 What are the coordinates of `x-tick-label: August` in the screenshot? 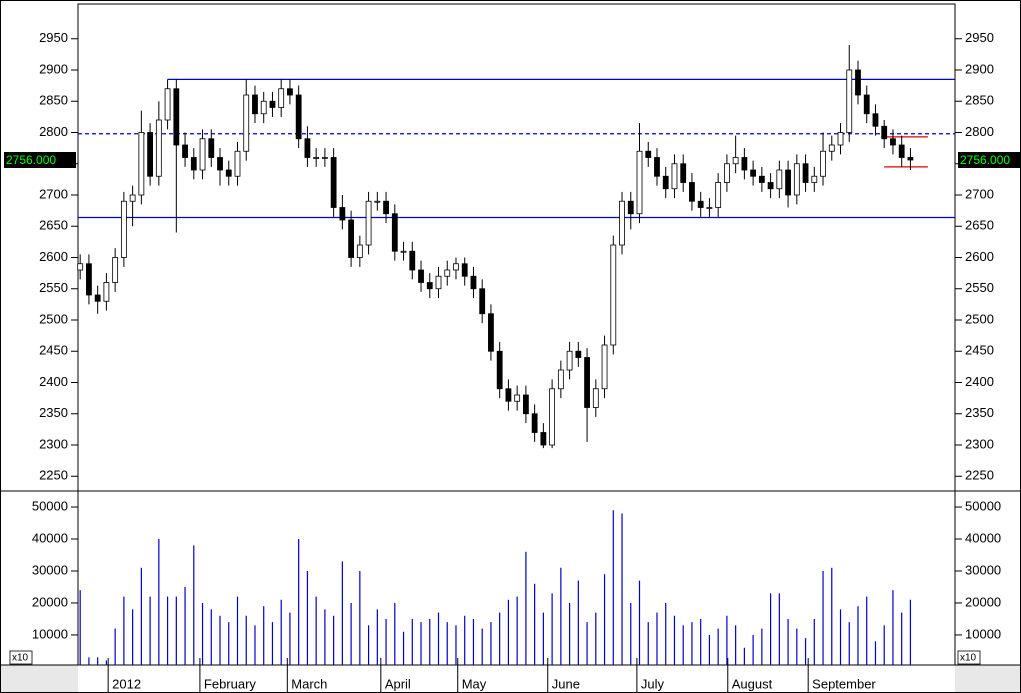 It's located at (752, 683).